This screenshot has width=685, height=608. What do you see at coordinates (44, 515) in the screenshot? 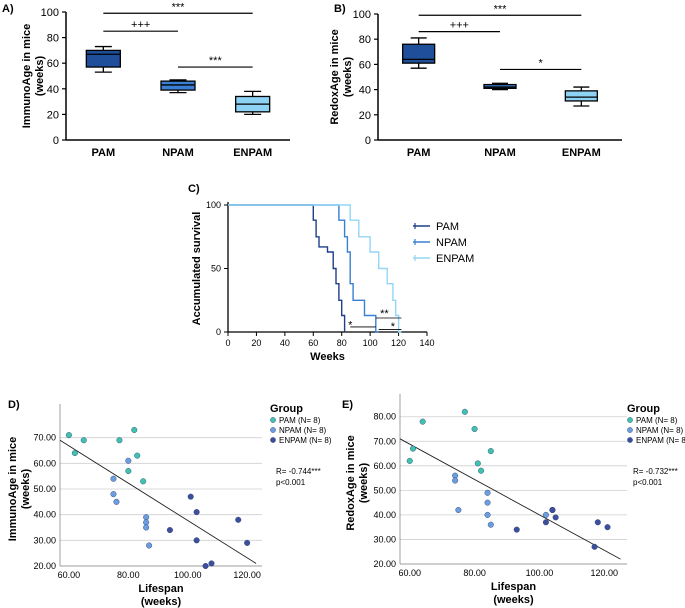
I see `y-tick-label: 40.00` at bounding box center [44, 515].